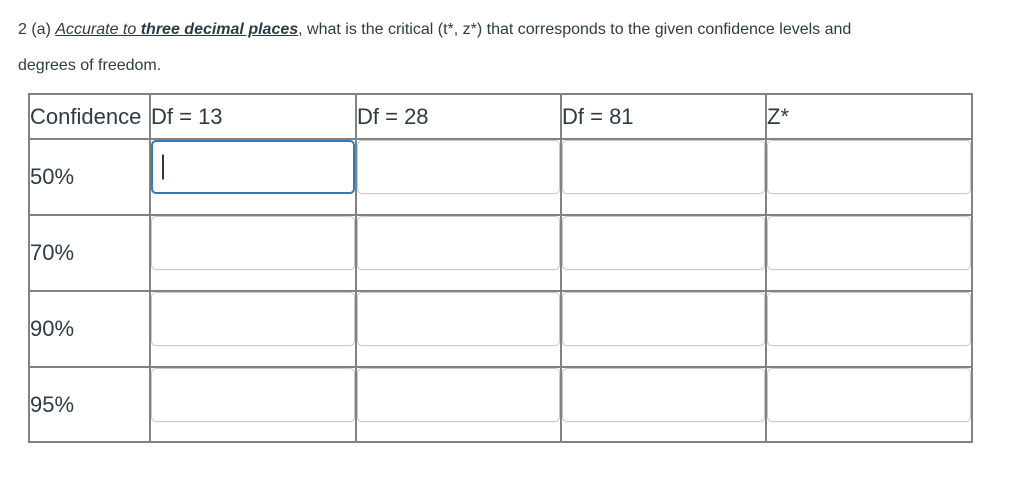  I want to click on row-label-90: 90%, so click(89, 329).